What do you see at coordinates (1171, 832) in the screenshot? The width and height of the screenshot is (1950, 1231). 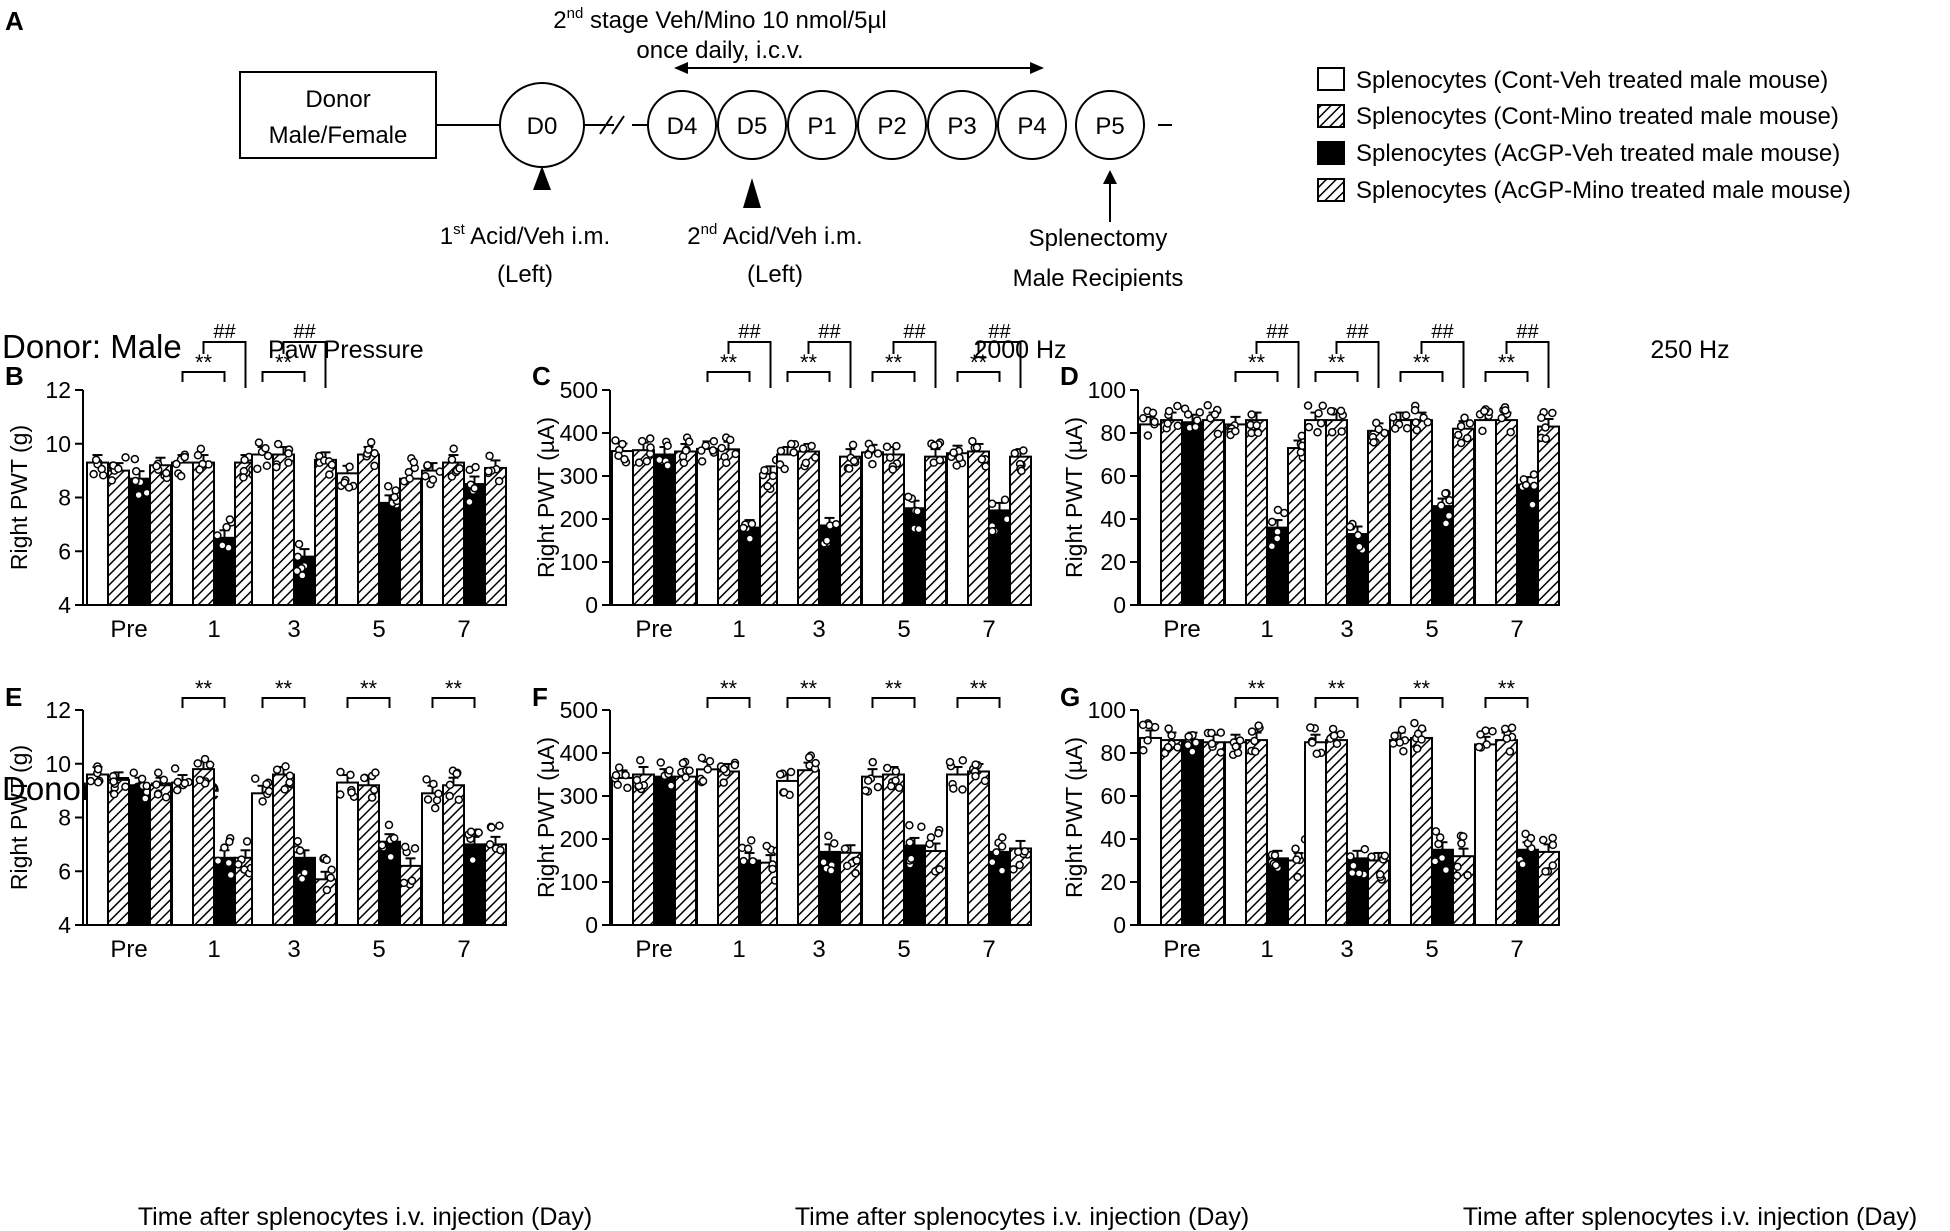 I see `bar-g-Pre-s1` at bounding box center [1171, 832].